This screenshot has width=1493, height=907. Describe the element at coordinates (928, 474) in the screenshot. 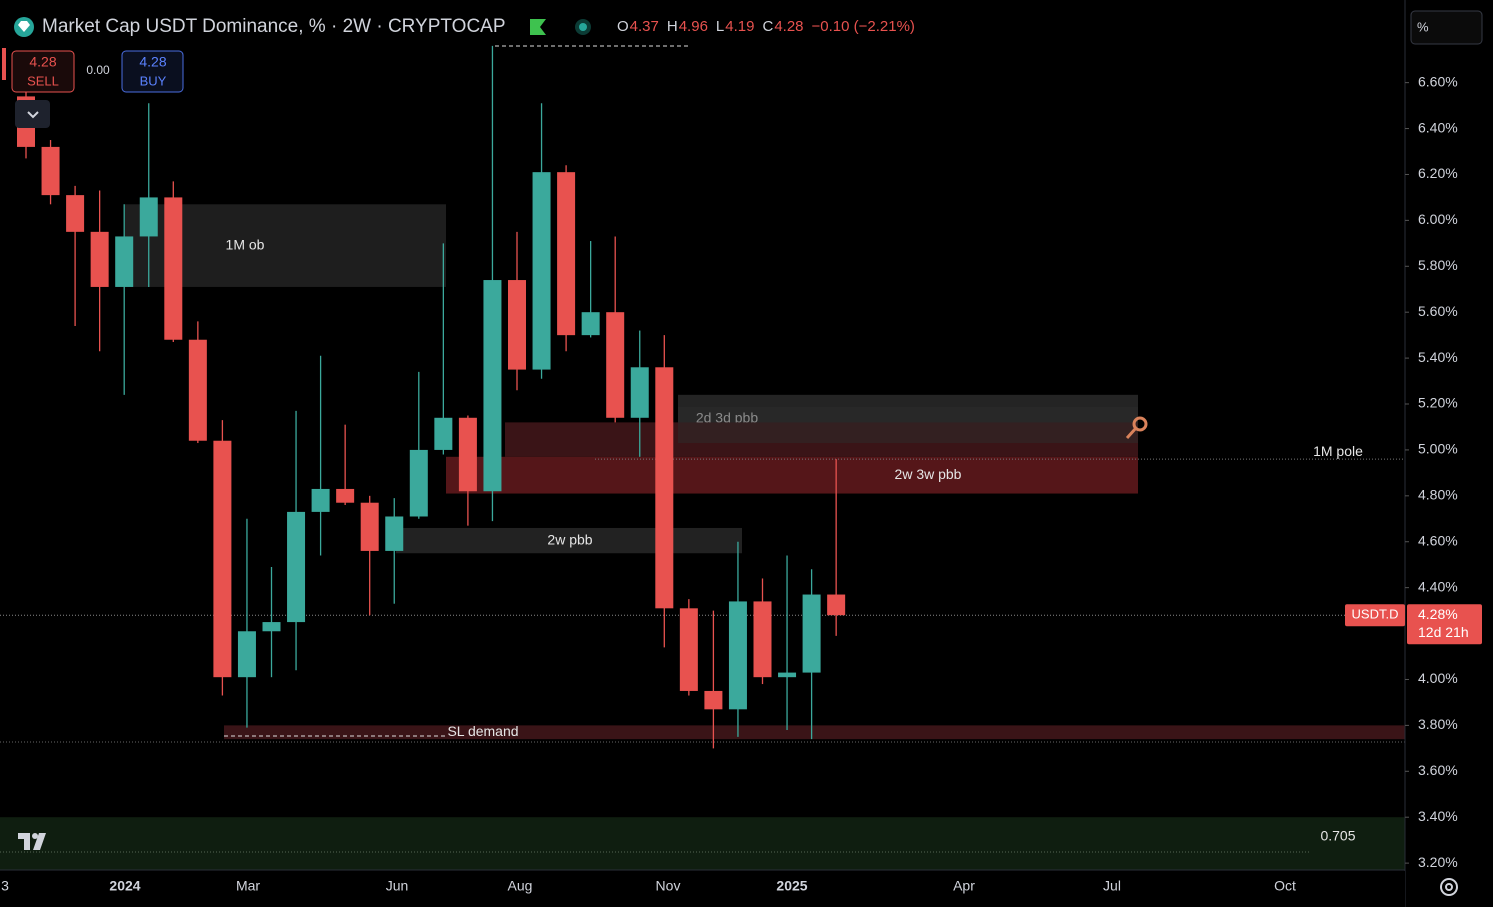

I see `zone-label: 2w 3w pbb` at that location.